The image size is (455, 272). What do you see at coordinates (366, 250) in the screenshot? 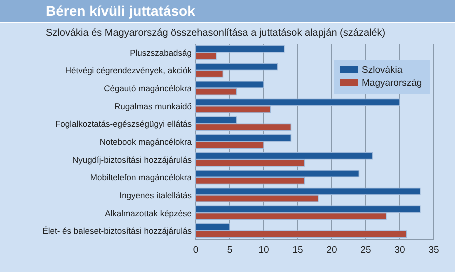
I see `x-tick-label: 25` at bounding box center [366, 250].